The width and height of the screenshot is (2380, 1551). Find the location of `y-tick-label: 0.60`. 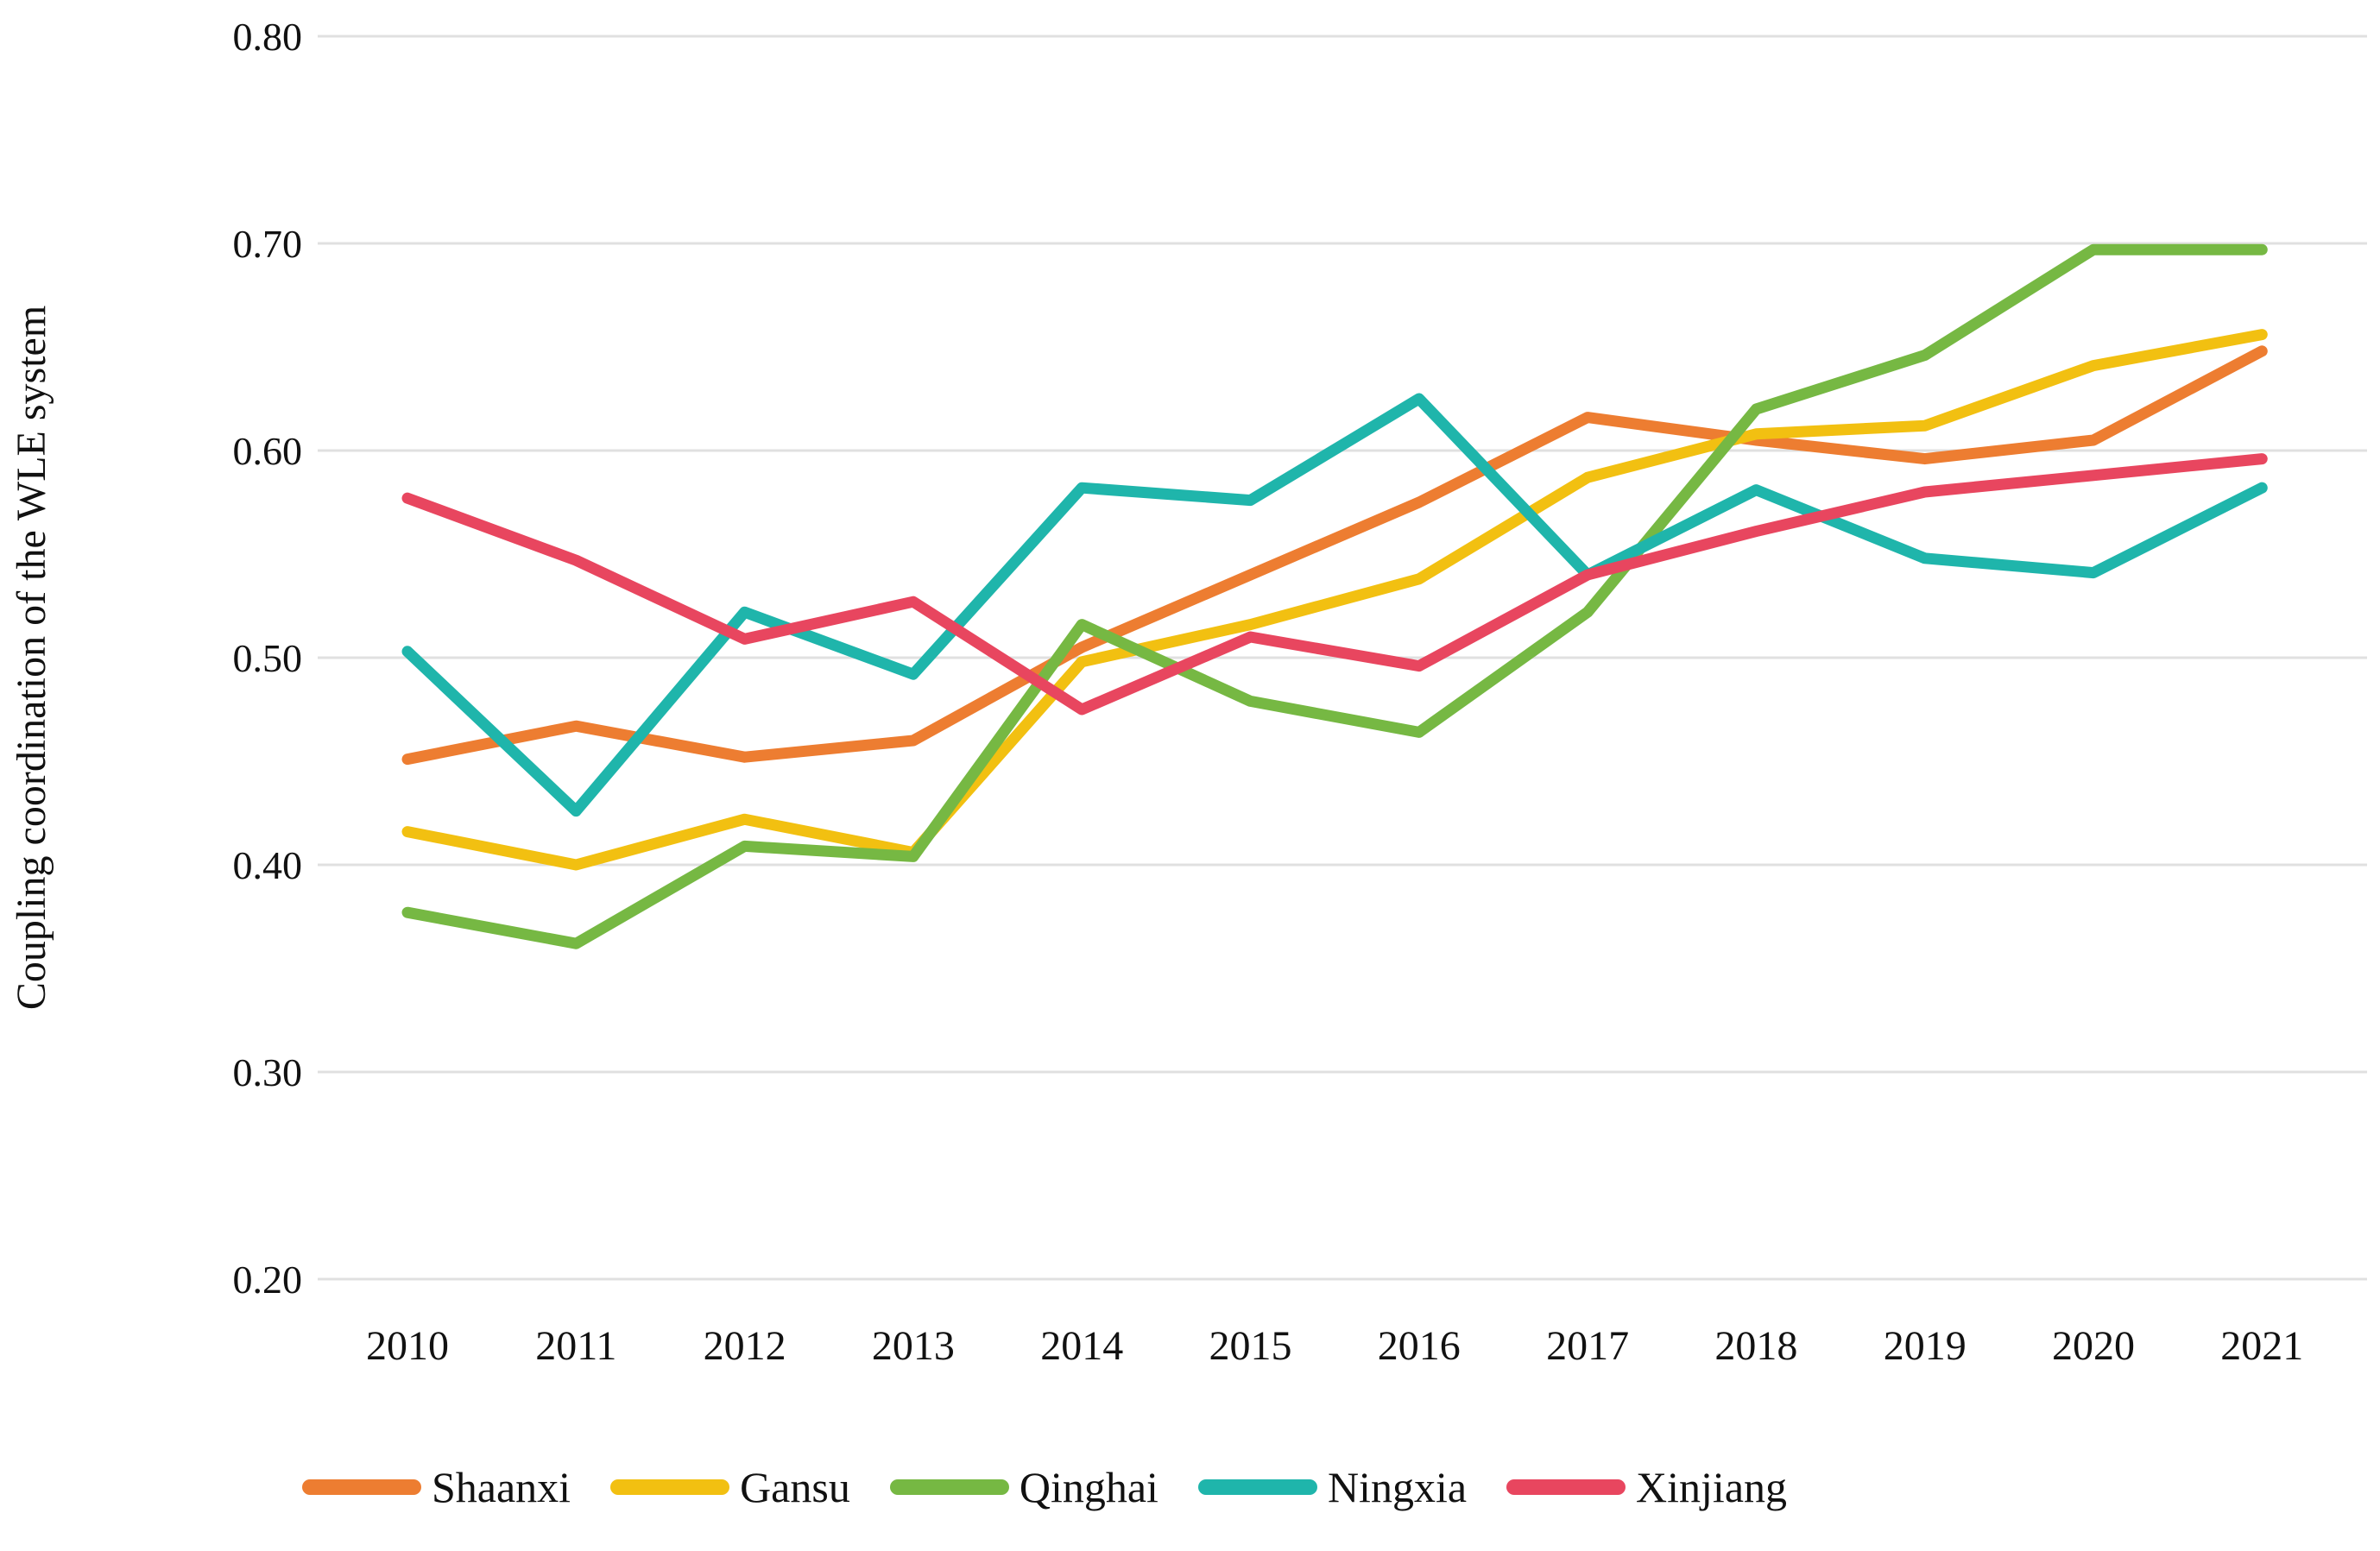

y-tick-label: 0.60 is located at coordinates (268, 451).